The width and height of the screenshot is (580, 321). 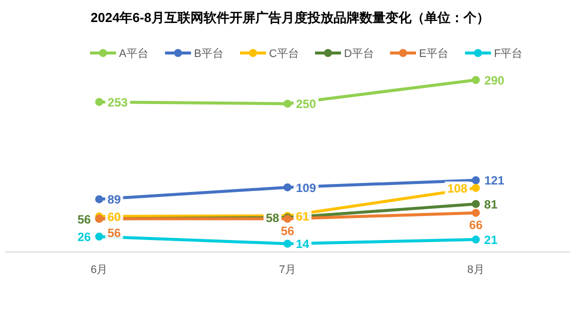 I want to click on data-label: 58, so click(x=273, y=218).